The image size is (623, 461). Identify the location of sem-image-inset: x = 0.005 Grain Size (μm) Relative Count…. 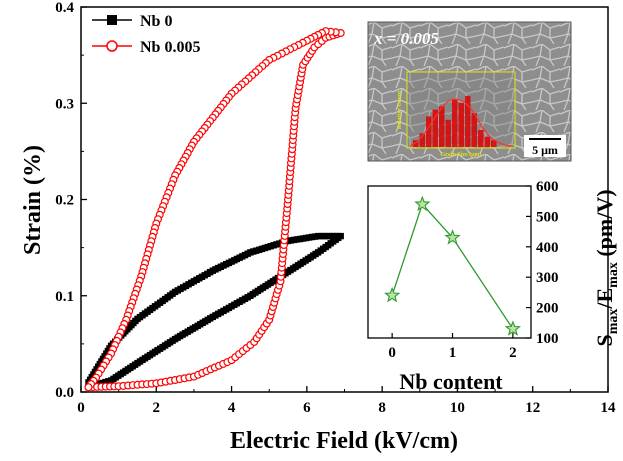
(469, 91).